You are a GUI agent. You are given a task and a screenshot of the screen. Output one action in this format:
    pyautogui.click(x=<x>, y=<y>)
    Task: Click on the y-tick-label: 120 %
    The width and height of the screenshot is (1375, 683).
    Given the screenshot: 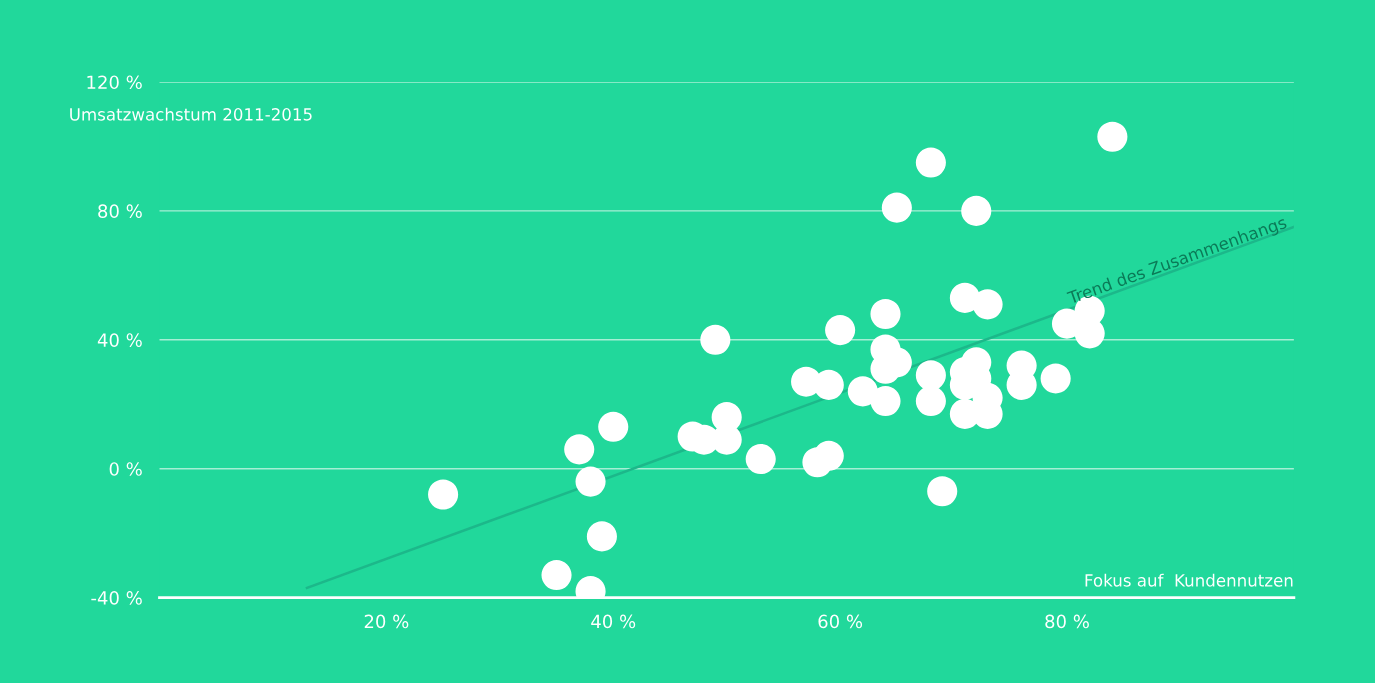 What is the action you would take?
    pyautogui.click(x=114, y=82)
    